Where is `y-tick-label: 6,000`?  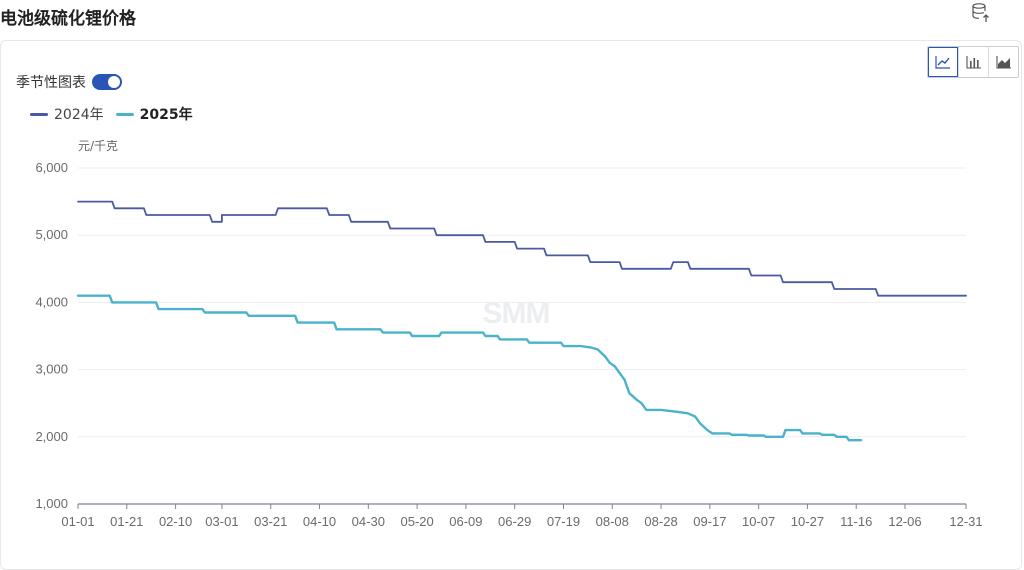 y-tick-label: 6,000 is located at coordinates (51, 167).